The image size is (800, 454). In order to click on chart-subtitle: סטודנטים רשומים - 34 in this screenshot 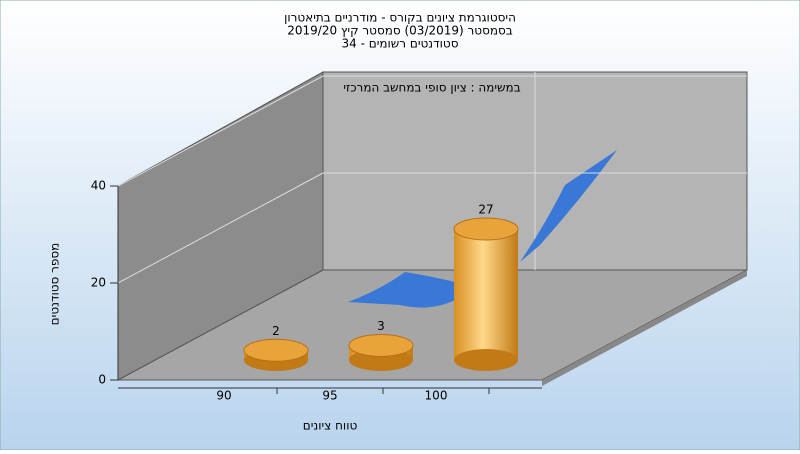, I will do `click(399, 44)`.